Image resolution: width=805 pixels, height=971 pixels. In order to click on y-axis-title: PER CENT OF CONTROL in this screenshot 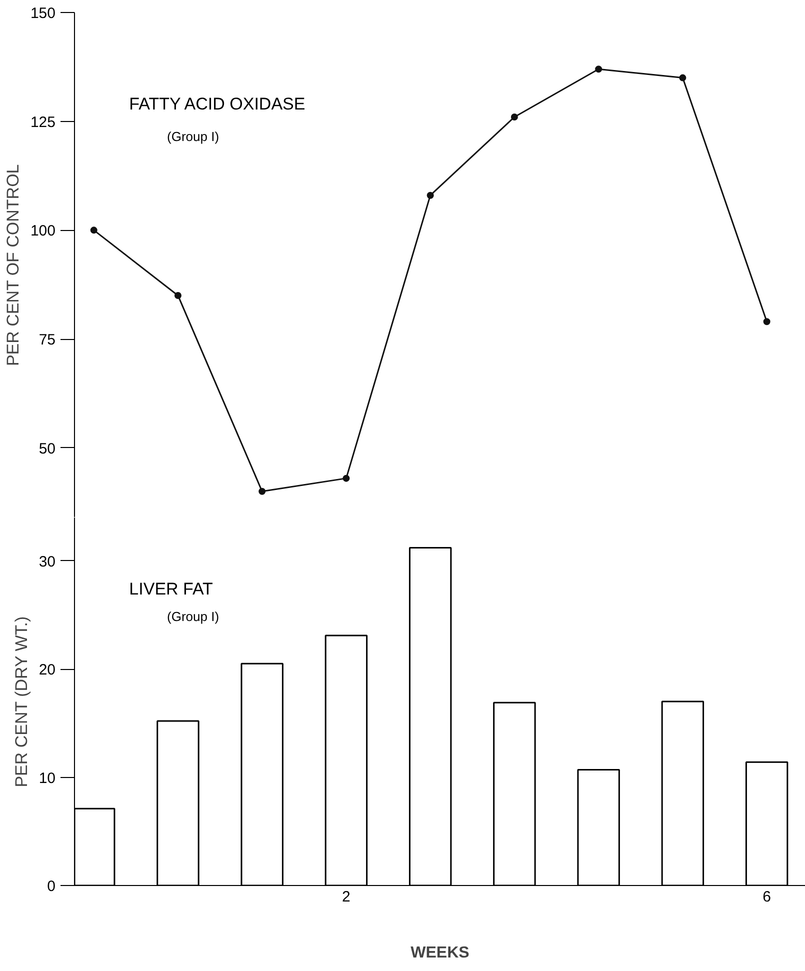, I will do `click(12, 265)`.